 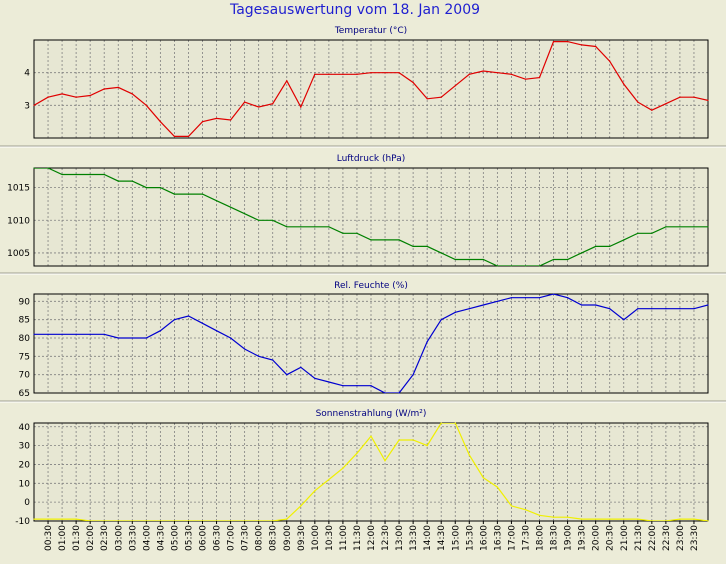 I want to click on x-tick-label: 08:00, so click(x=260, y=538).